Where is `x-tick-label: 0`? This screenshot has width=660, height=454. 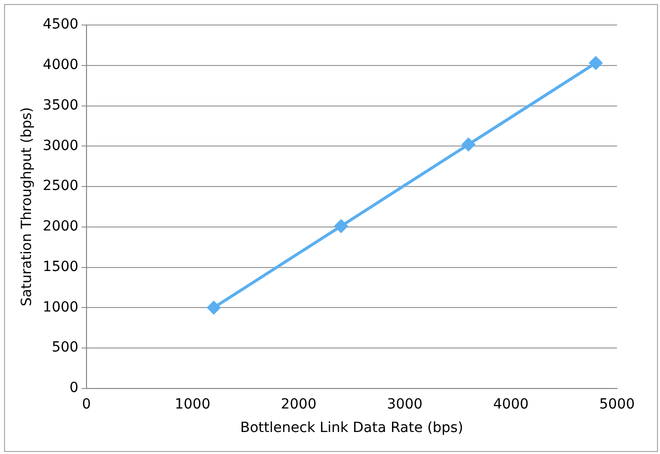
x-tick-label: 0 is located at coordinates (86, 404).